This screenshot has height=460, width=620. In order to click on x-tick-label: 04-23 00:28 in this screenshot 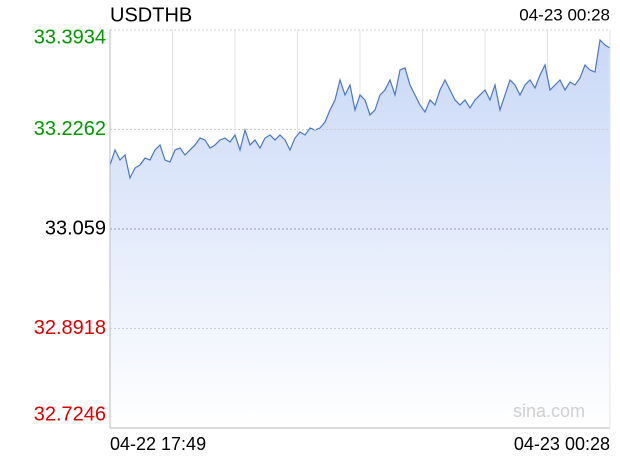, I will do `click(562, 444)`.